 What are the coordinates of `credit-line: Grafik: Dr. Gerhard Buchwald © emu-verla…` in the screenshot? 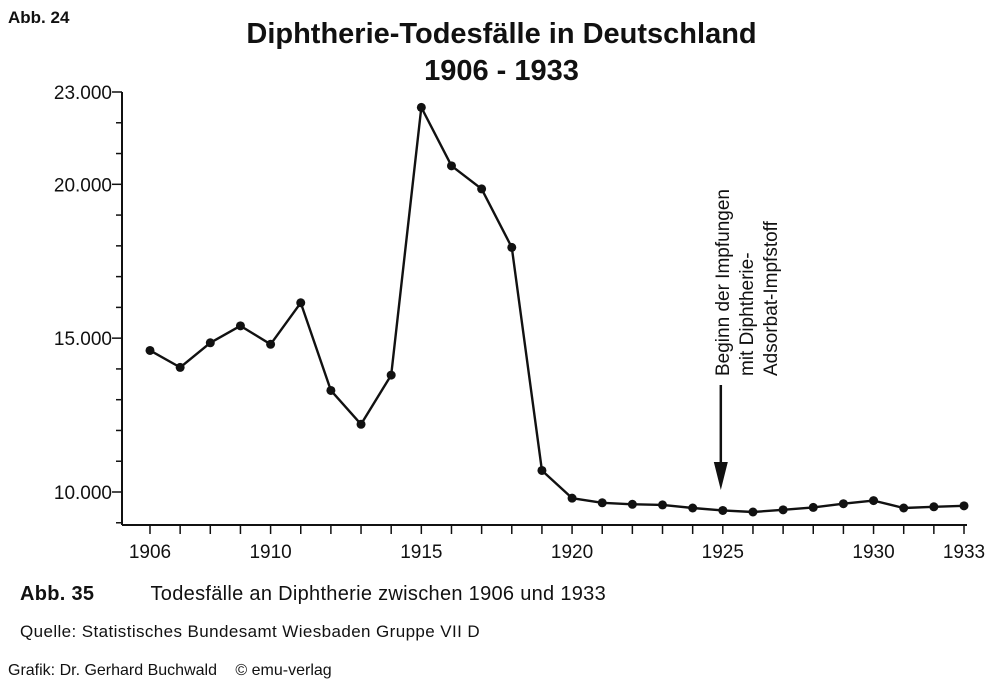 It's located at (170, 671).